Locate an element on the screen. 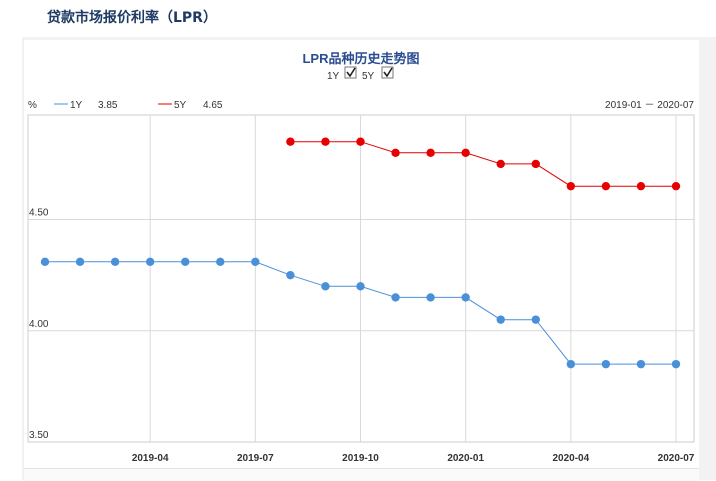 The height and width of the screenshot is (481, 716). y-tick-label: 4.00 is located at coordinates (39, 324).